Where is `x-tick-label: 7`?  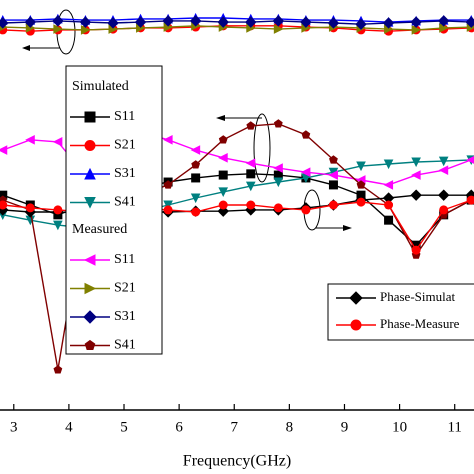 x-tick-label: 7 is located at coordinates (234, 427).